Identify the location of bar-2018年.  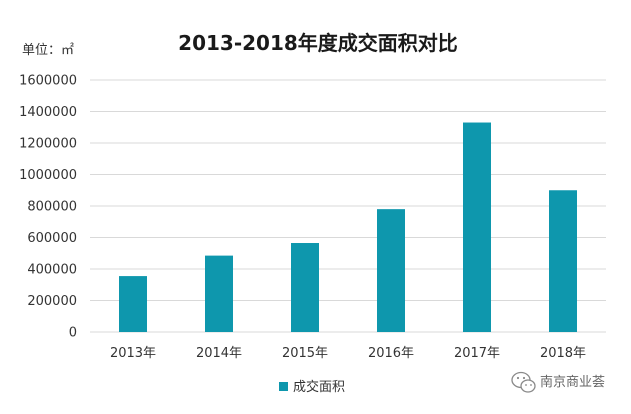
(563, 261).